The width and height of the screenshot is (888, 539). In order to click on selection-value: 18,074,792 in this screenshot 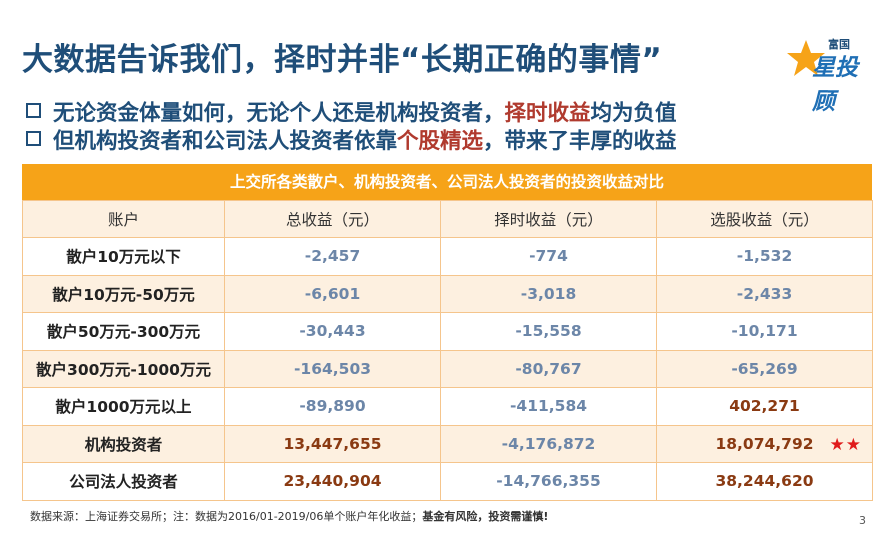, I will do `click(764, 443)`.